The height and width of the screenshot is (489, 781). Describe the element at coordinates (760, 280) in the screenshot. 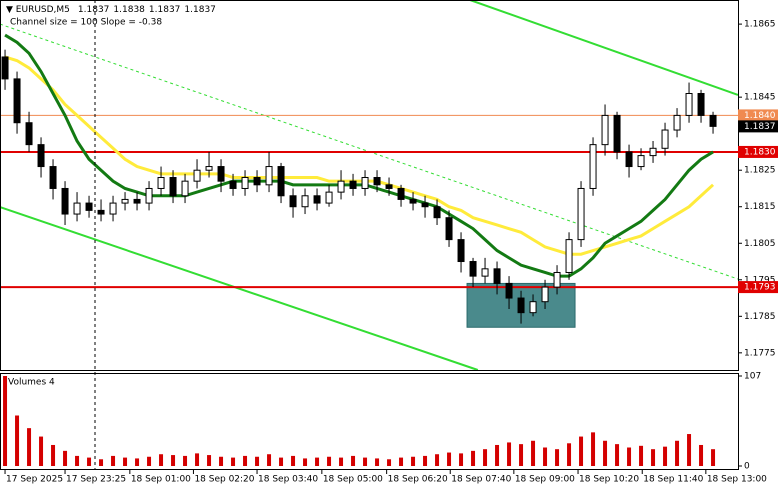

I see `y-tick-label: 1.1795` at that location.